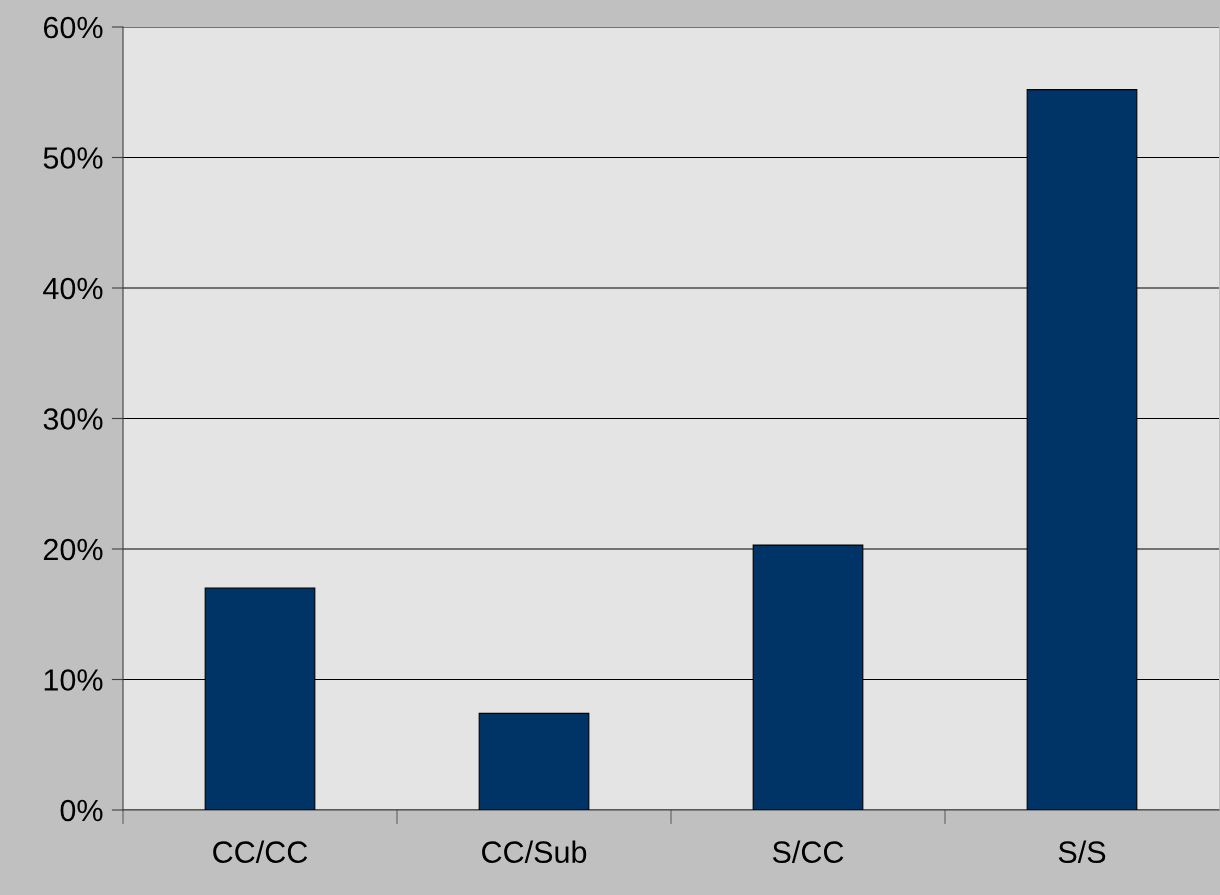  I want to click on y-tick-label: 10%, so click(73, 680).